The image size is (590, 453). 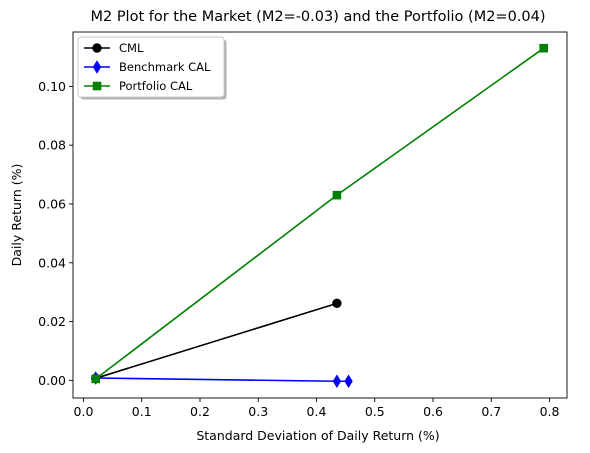 What do you see at coordinates (165, 67) in the screenshot?
I see `legend-label: Benchmark CAL` at bounding box center [165, 67].